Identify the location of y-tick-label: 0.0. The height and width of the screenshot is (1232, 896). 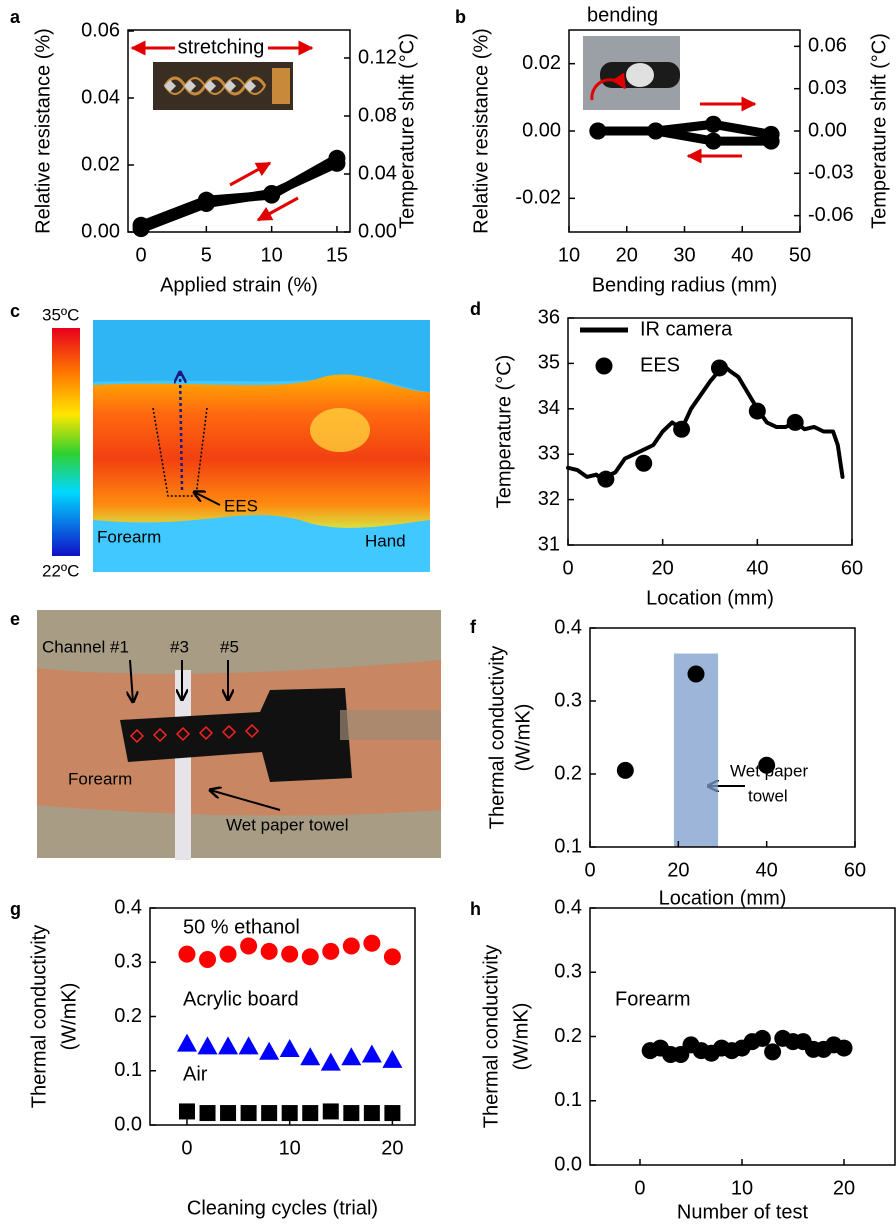
(128, 1124).